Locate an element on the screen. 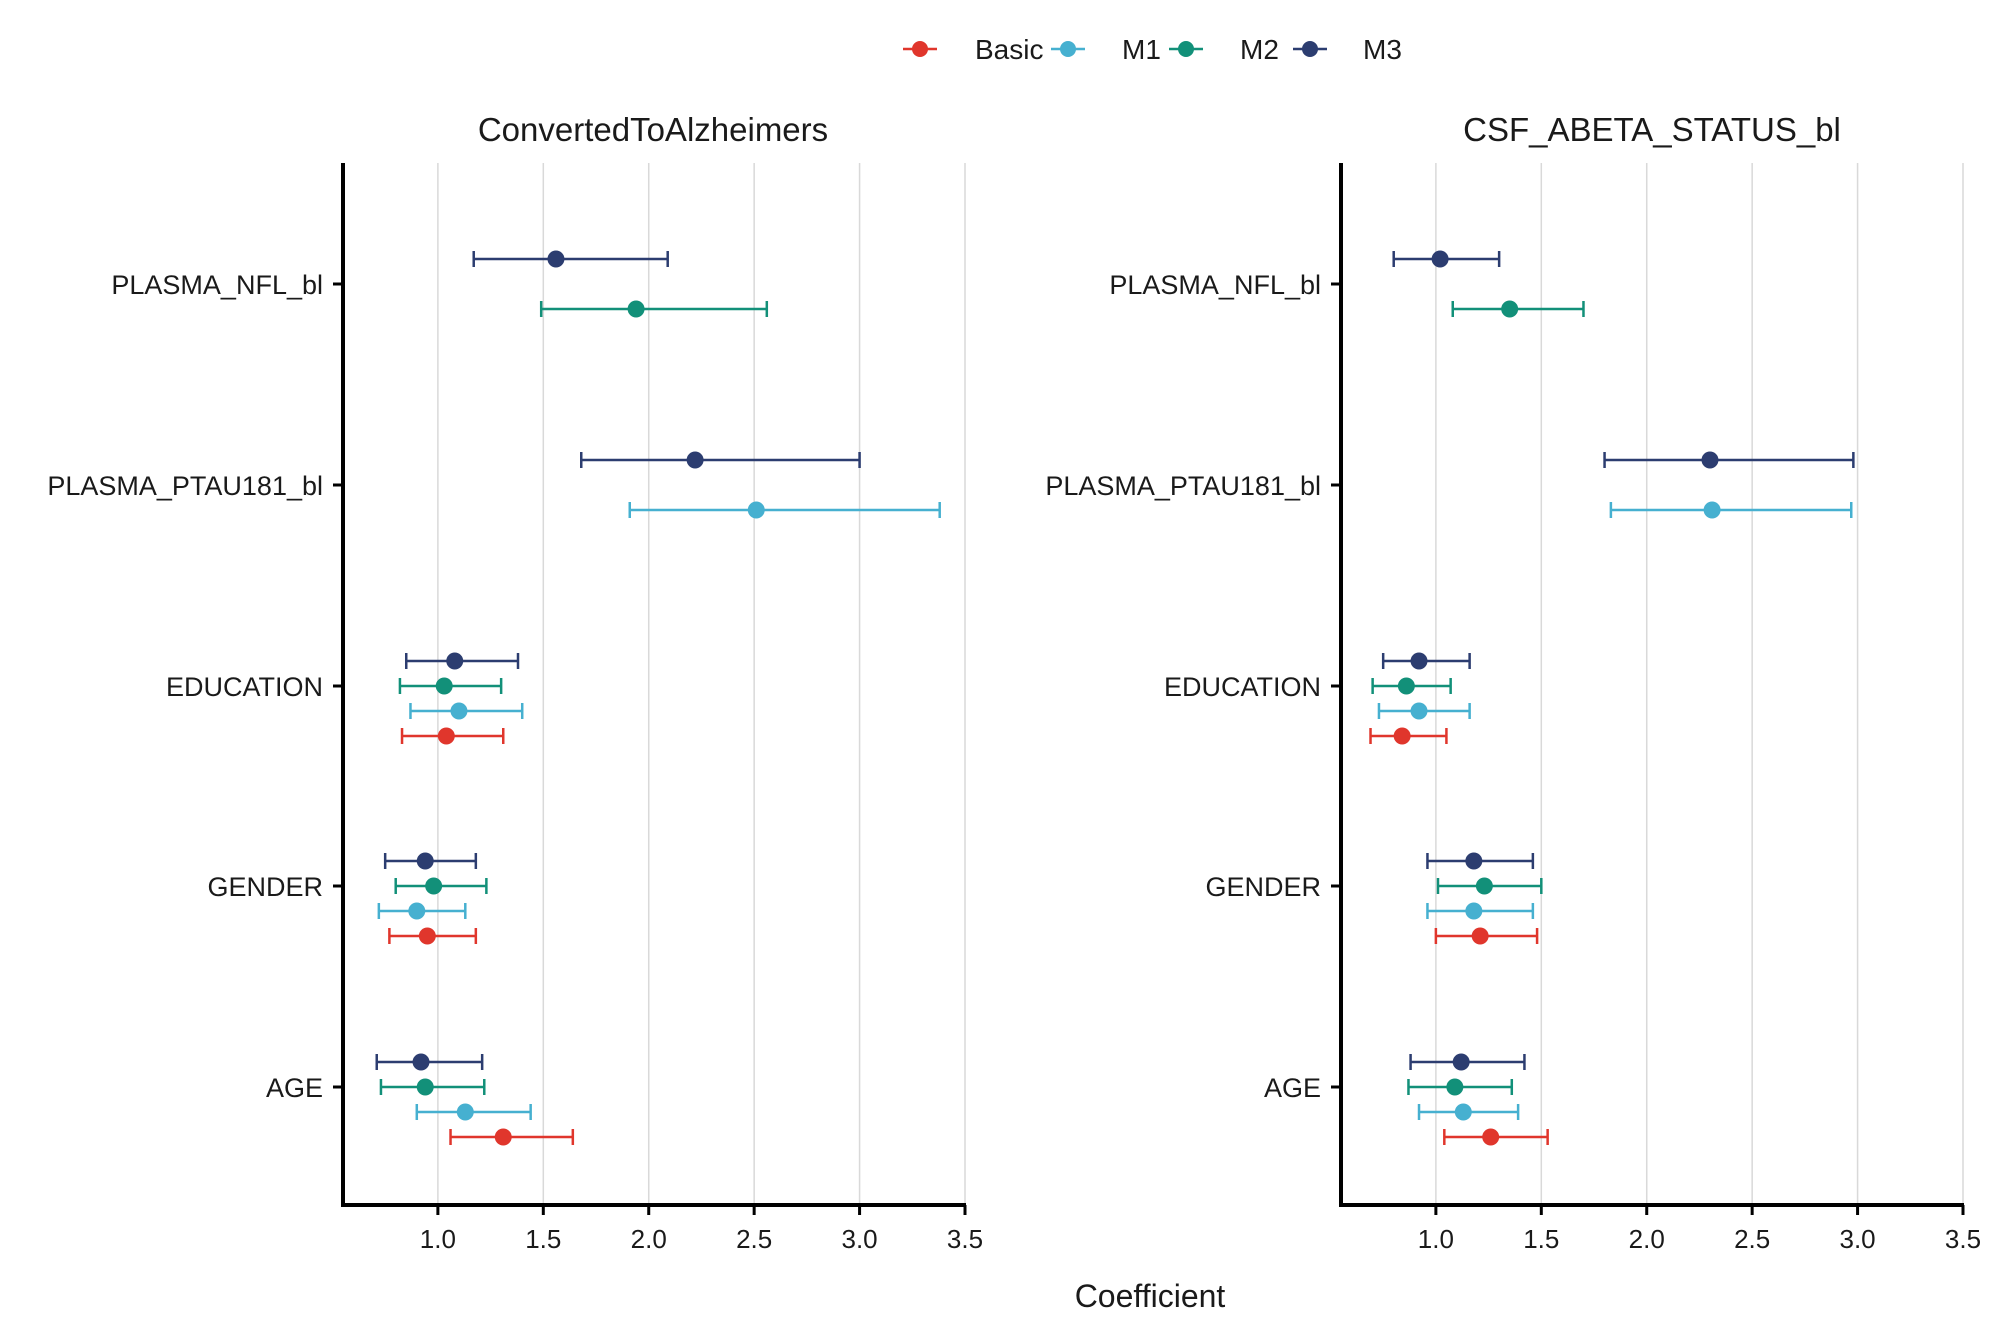 Image resolution: width=2000 pixels, height=1338 pixels. legend-key-dot-m3 is located at coordinates (1310, 49).